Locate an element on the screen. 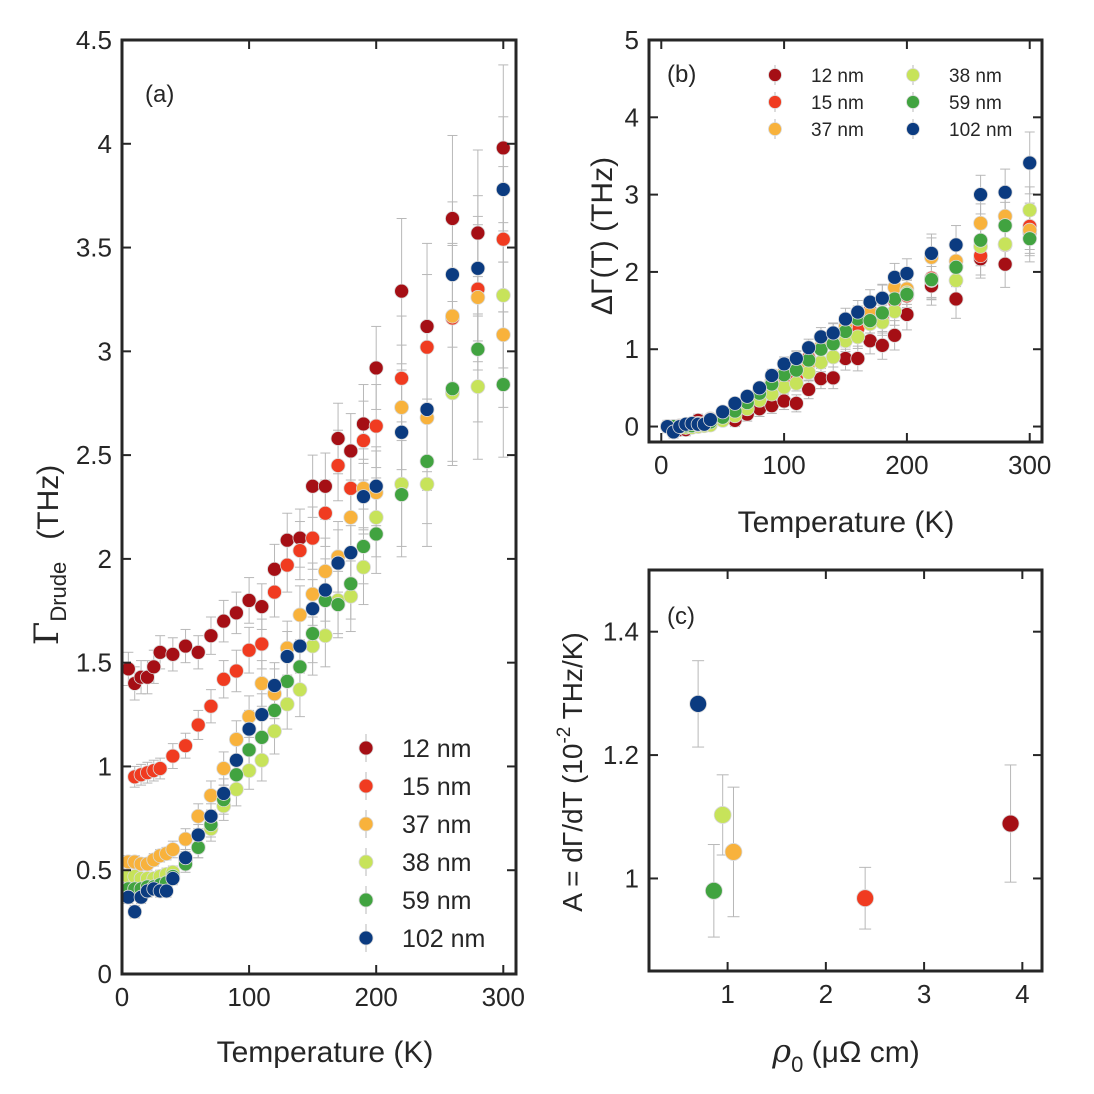  legend-label-38-nm: 38 nm is located at coordinates (436, 863).